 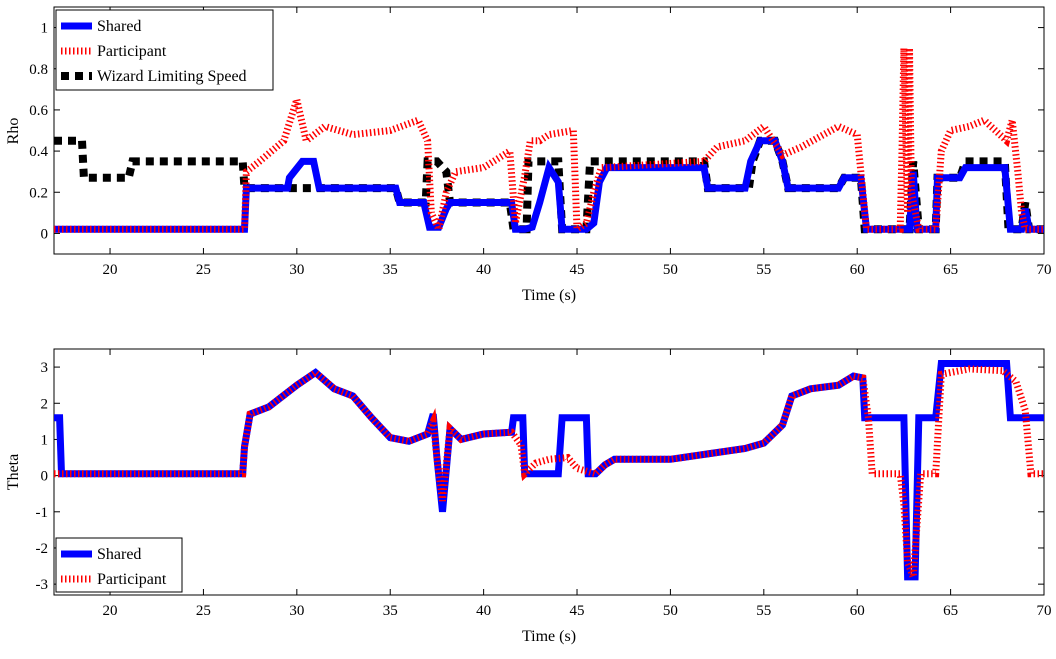 I want to click on rho-legend-label-participant: Participant, so click(x=132, y=51).